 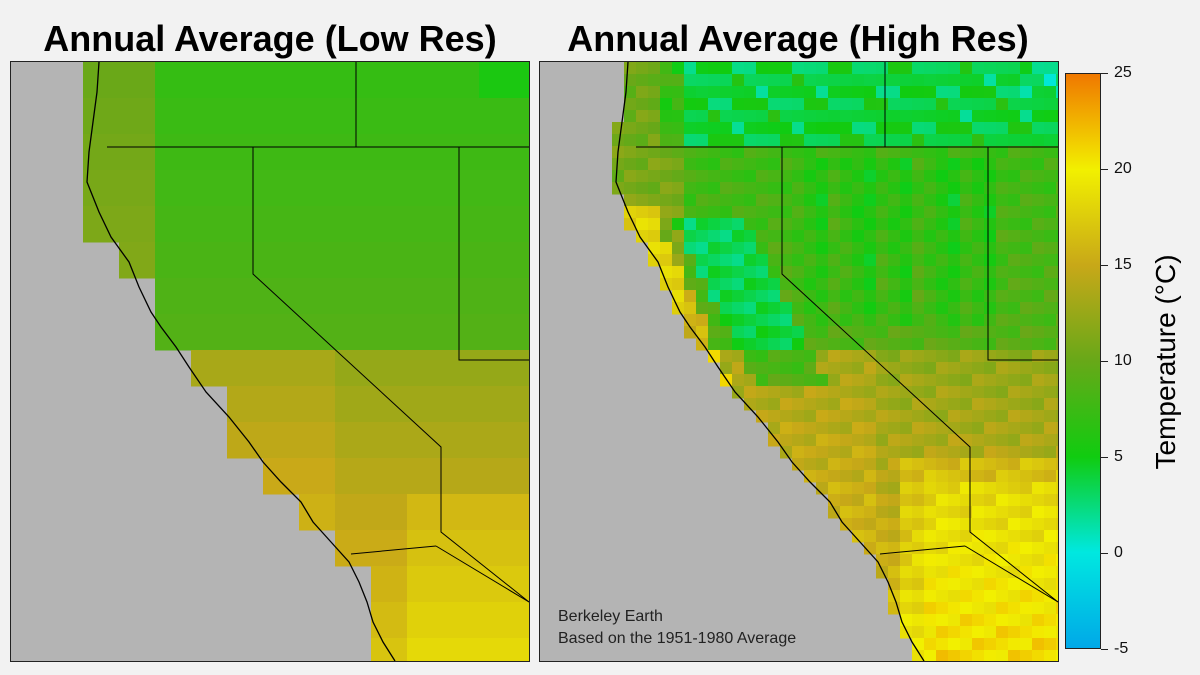 I want to click on colorbar-tick-label: 10, so click(x=1123, y=360).